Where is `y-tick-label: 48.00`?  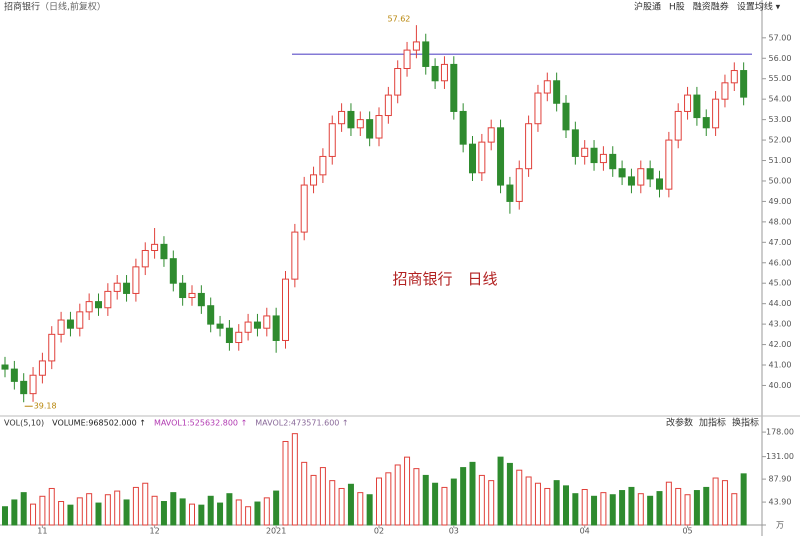
y-tick-label: 48.00 is located at coordinates (780, 221).